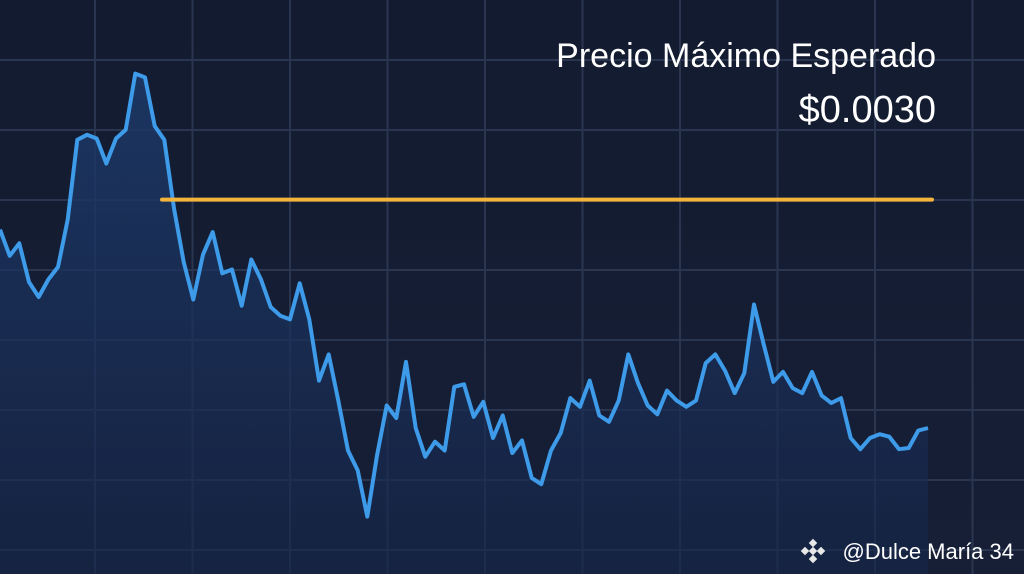  Describe the element at coordinates (867, 110) in the screenshot. I see `annotation-value: $0.0030` at that location.